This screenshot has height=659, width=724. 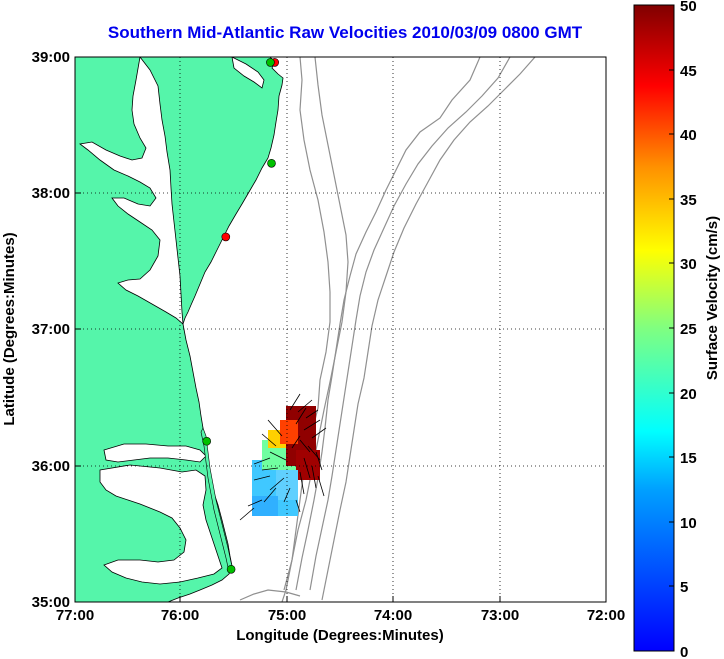 What do you see at coordinates (688, 264) in the screenshot?
I see `colorbar-tick-label: 30` at bounding box center [688, 264].